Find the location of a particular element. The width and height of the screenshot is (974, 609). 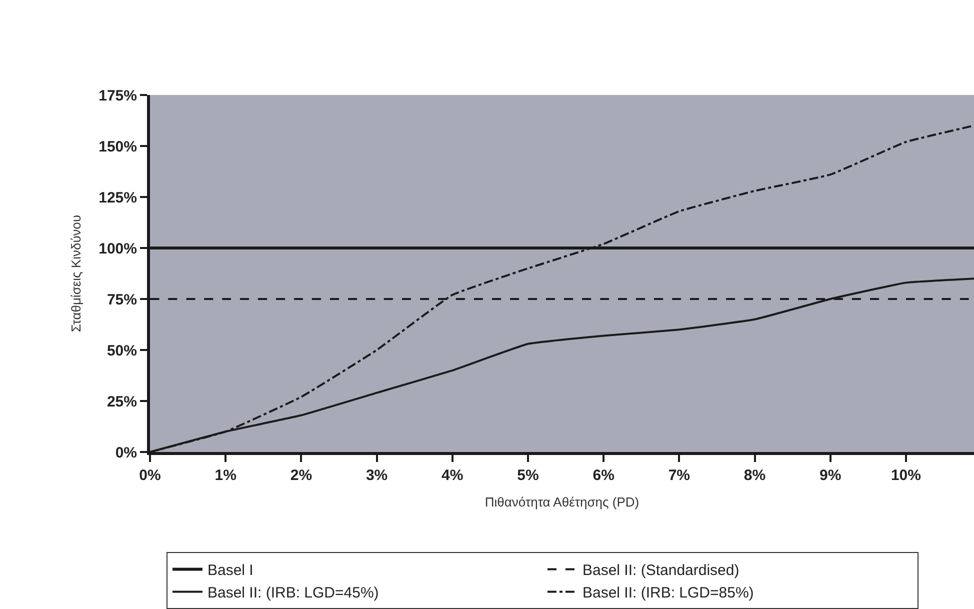

y-tick-label: 125% is located at coordinates (117, 197).